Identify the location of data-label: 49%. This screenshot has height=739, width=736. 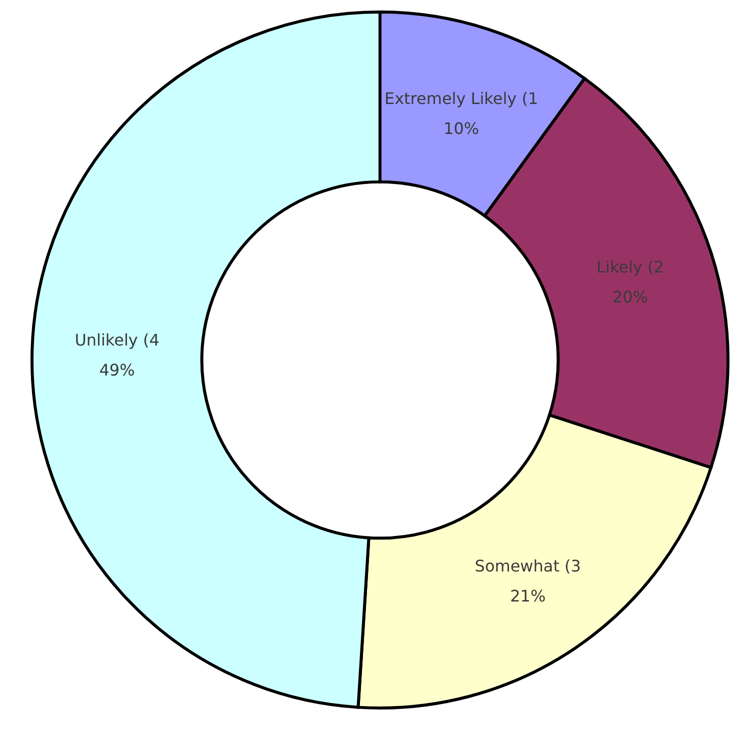
(117, 370).